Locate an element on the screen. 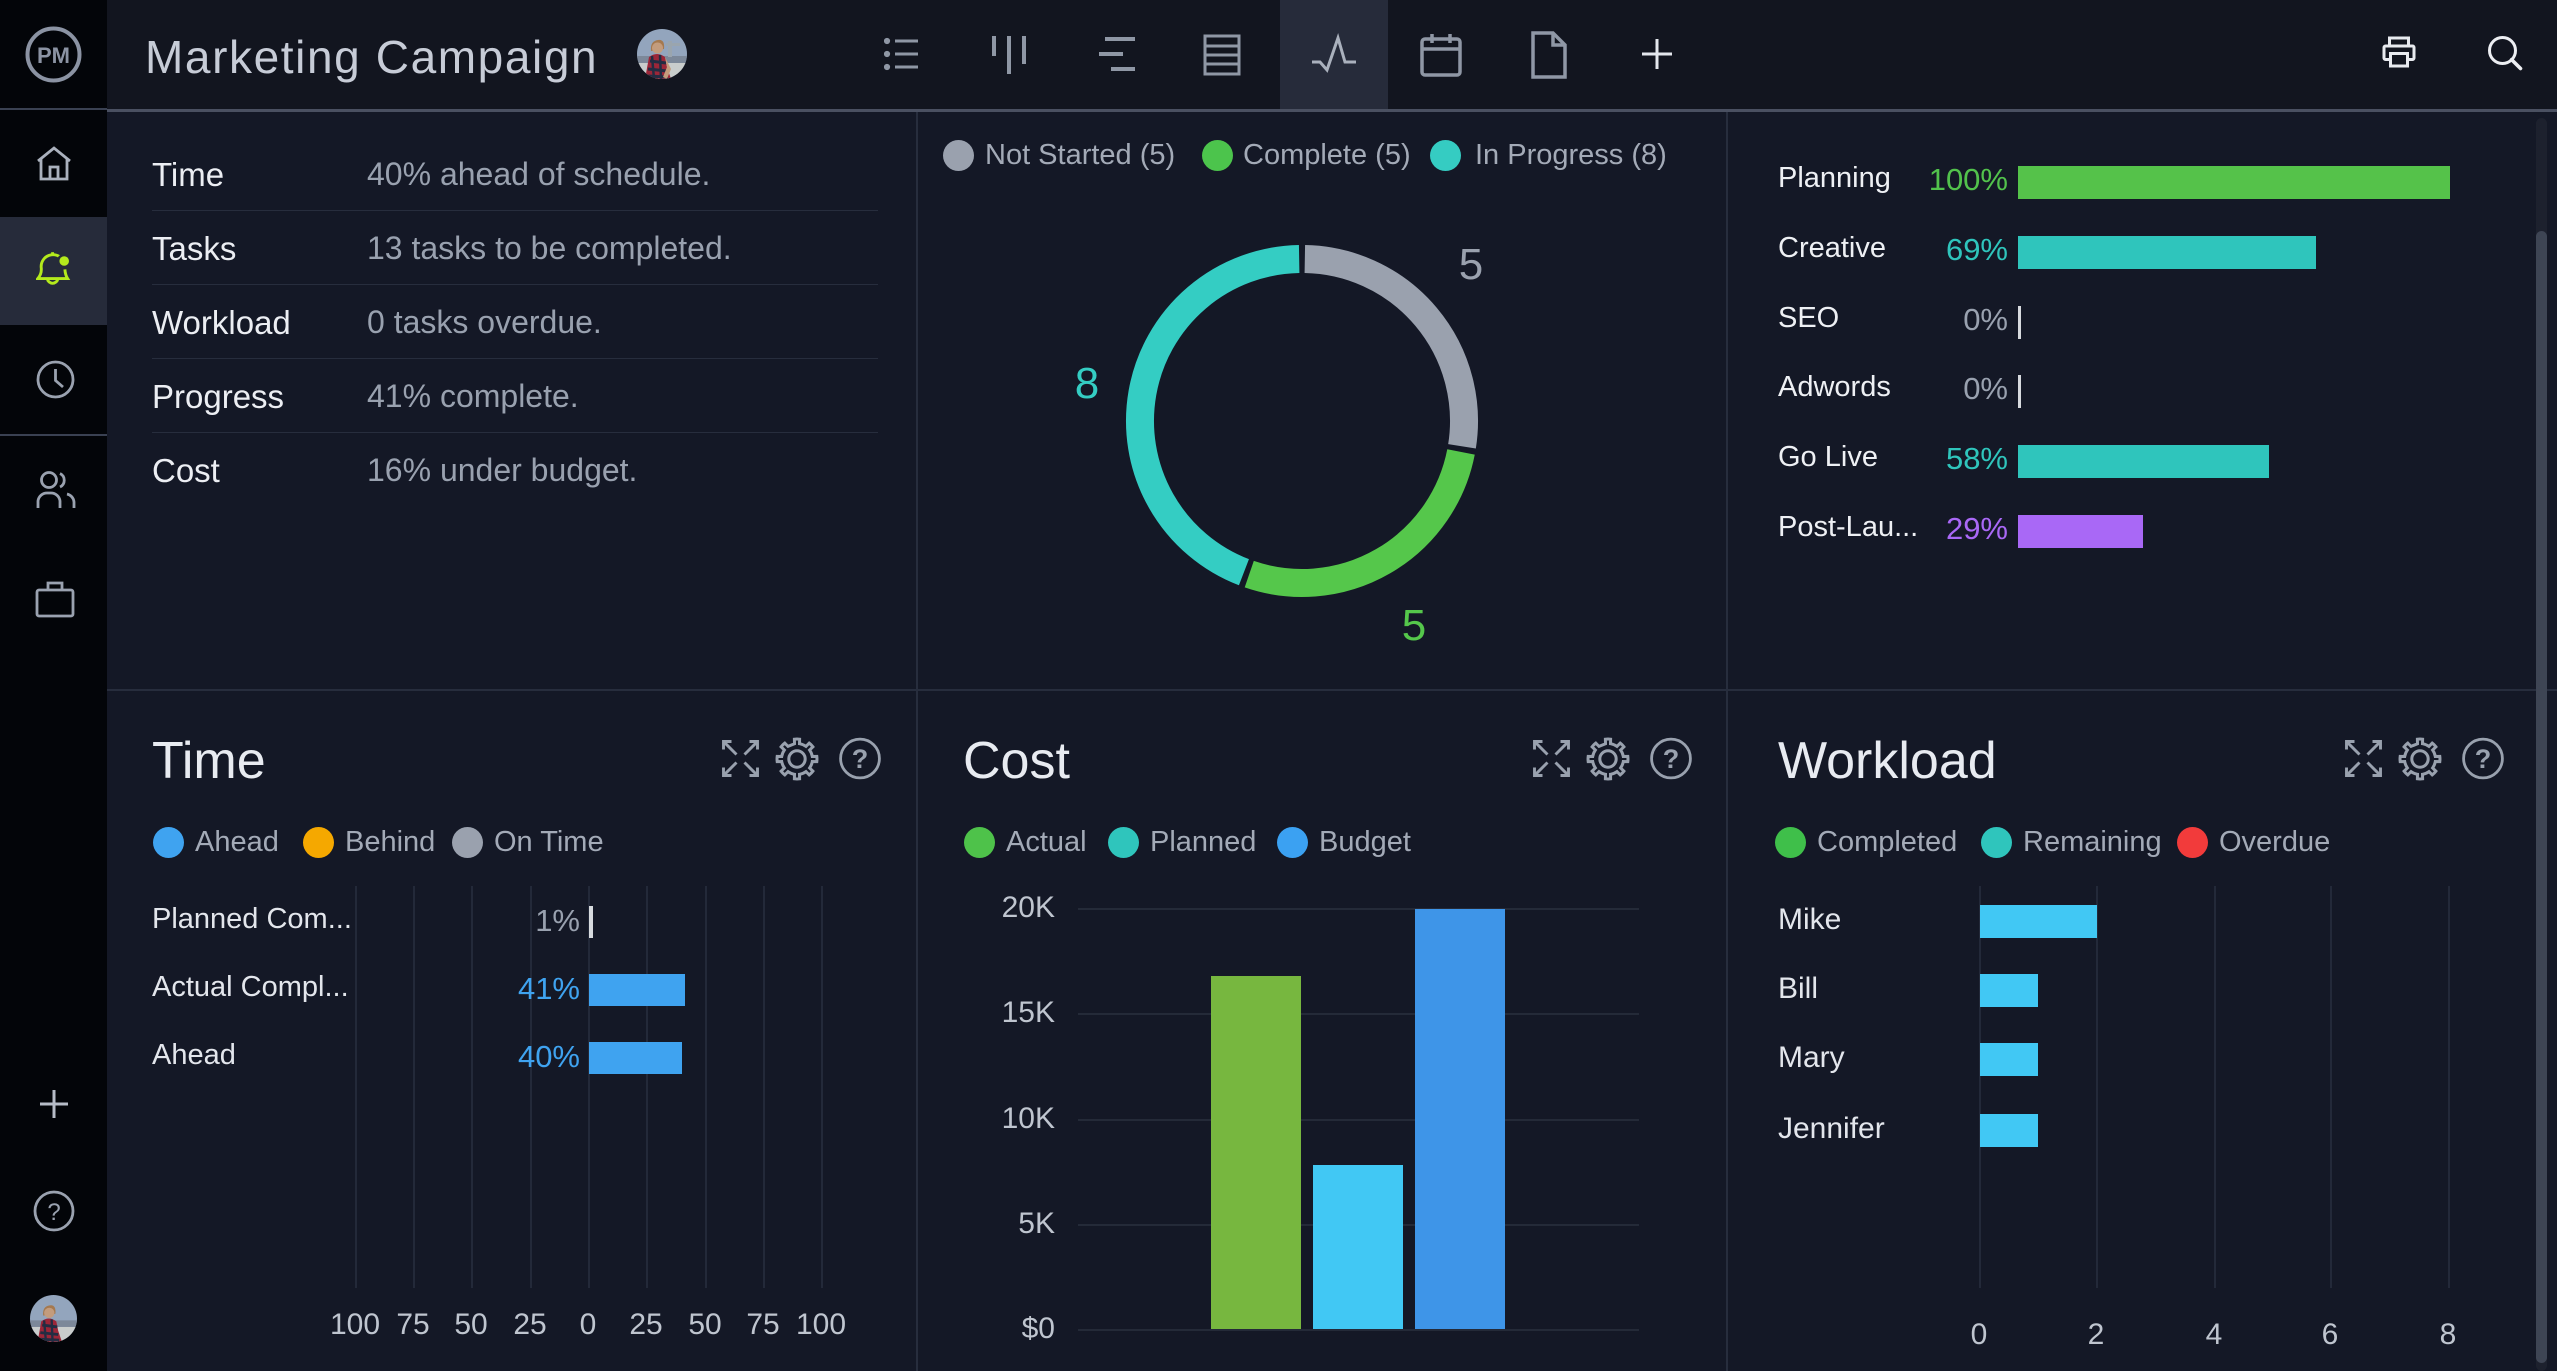 This screenshot has height=1371, width=2557. svg-text: PM is located at coordinates (53, 55).